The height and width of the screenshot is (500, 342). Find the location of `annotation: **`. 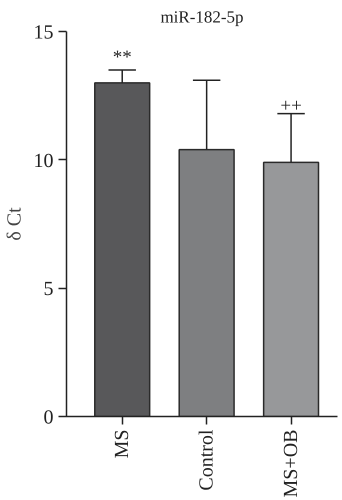

annotation: ** is located at coordinates (122, 57).